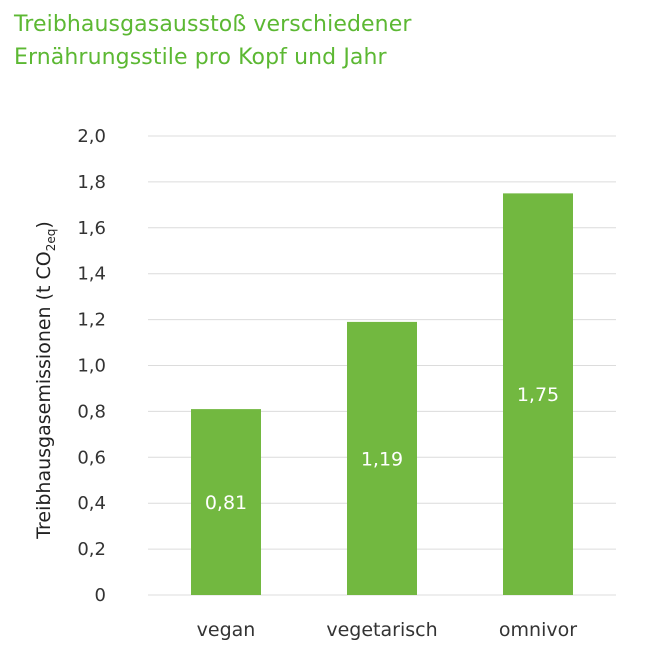  Describe the element at coordinates (51, 240) in the screenshot. I see `y-axis-label-subscript: 2eq` at that location.